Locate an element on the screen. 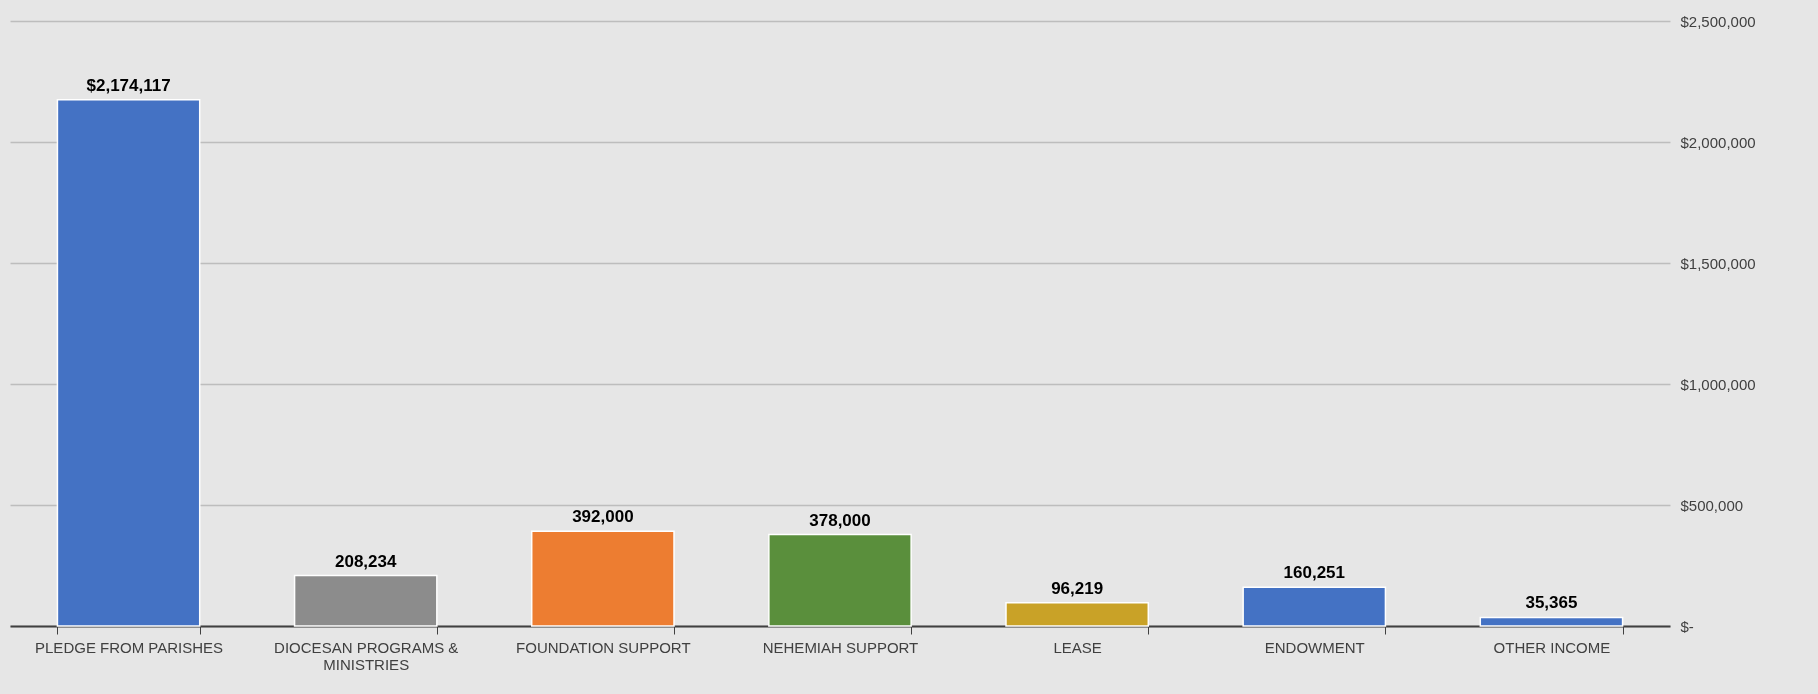  x-tick-label: DIOCESAN PROGRAMS & MINISTRIES is located at coordinates (366, 655).